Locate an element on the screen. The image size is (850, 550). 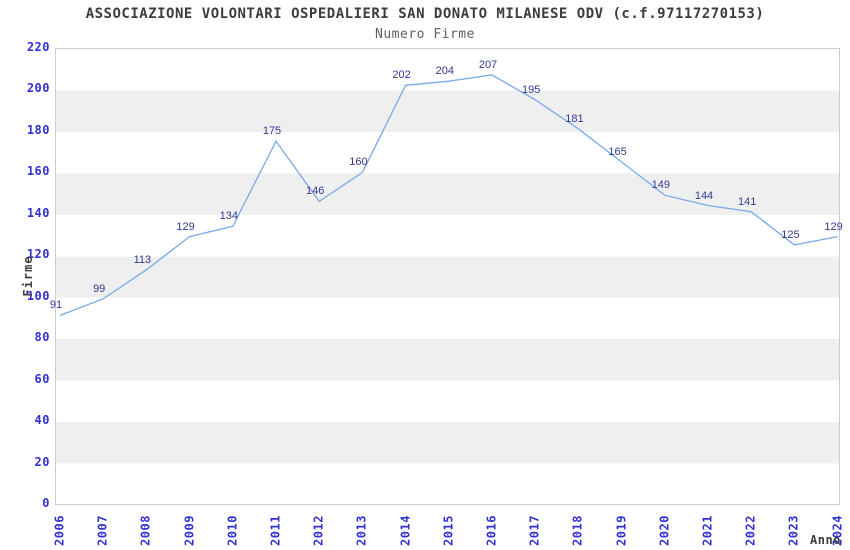
y-tick-label: 160 is located at coordinates (38, 171).